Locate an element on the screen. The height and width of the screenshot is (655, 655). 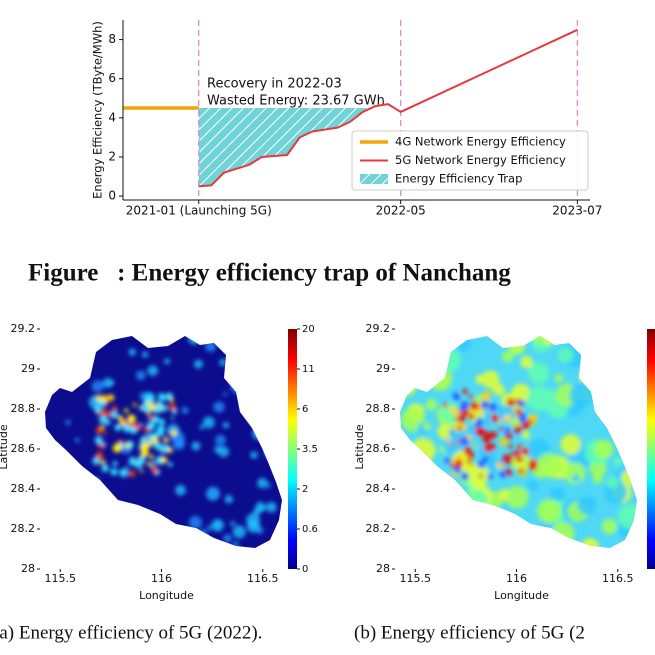
map-b is located at coordinates (518, 442).